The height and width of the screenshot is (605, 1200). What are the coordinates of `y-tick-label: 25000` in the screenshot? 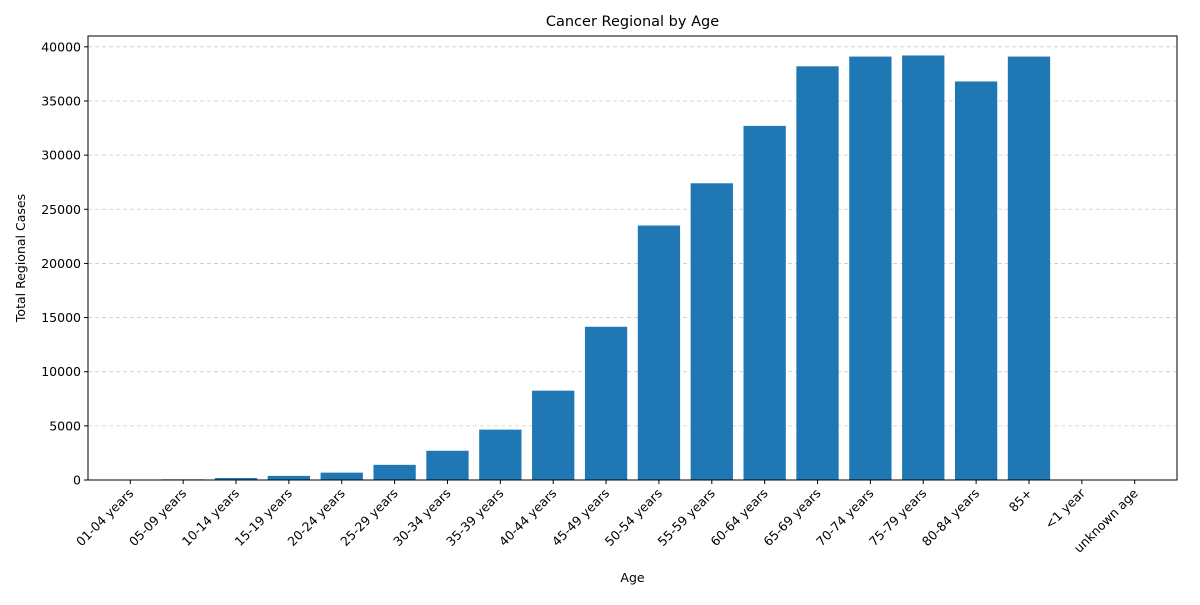 It's located at (61, 209).